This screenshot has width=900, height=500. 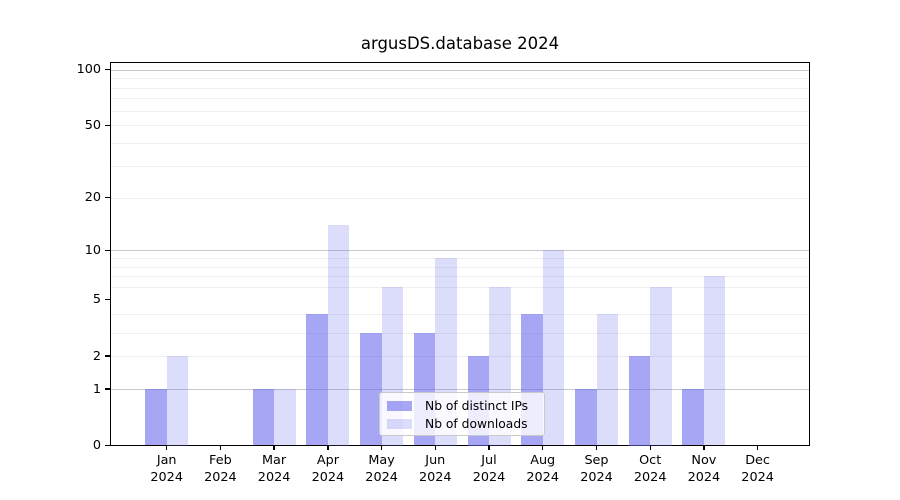 I want to click on legend-item: Nb of downloads, so click(x=462, y=424).